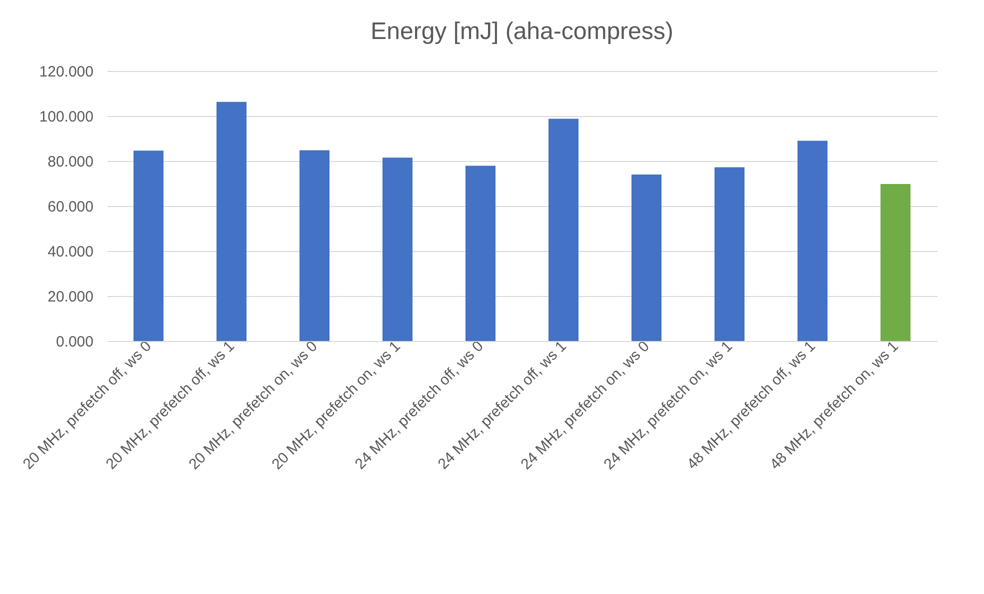  What do you see at coordinates (66, 117) in the screenshot?
I see `y-tick-label: 100.000` at bounding box center [66, 117].